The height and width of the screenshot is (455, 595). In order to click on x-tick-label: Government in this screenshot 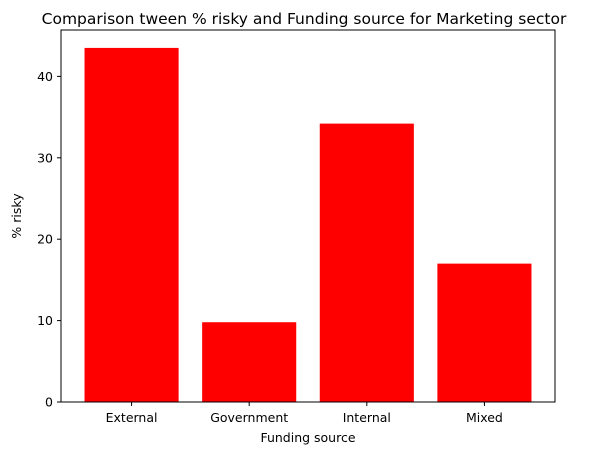, I will do `click(249, 417)`.